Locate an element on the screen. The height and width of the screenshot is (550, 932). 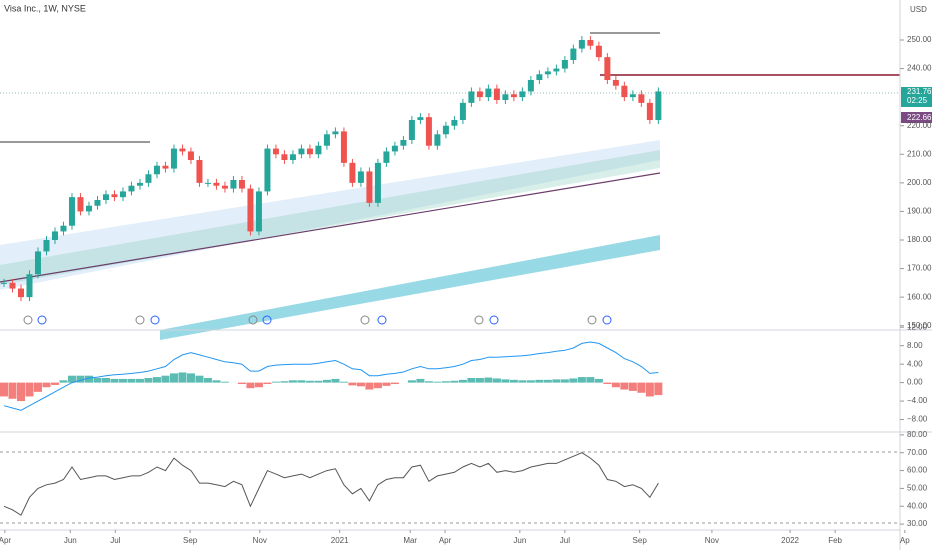
y-tick-label: −4.00 is located at coordinates (917, 400).